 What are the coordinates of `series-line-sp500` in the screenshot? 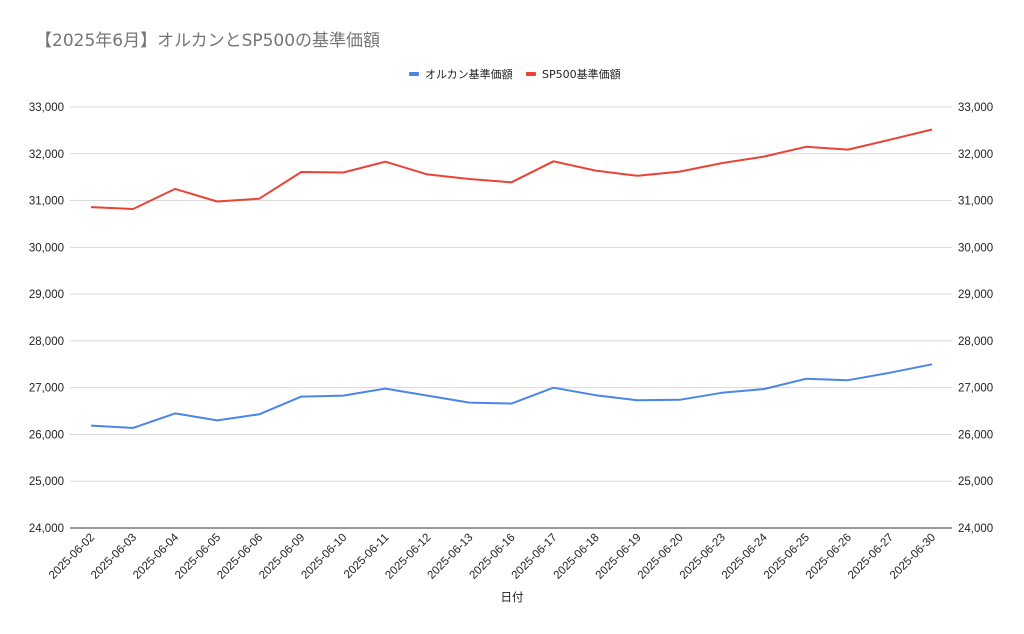 It's located at (511, 169).